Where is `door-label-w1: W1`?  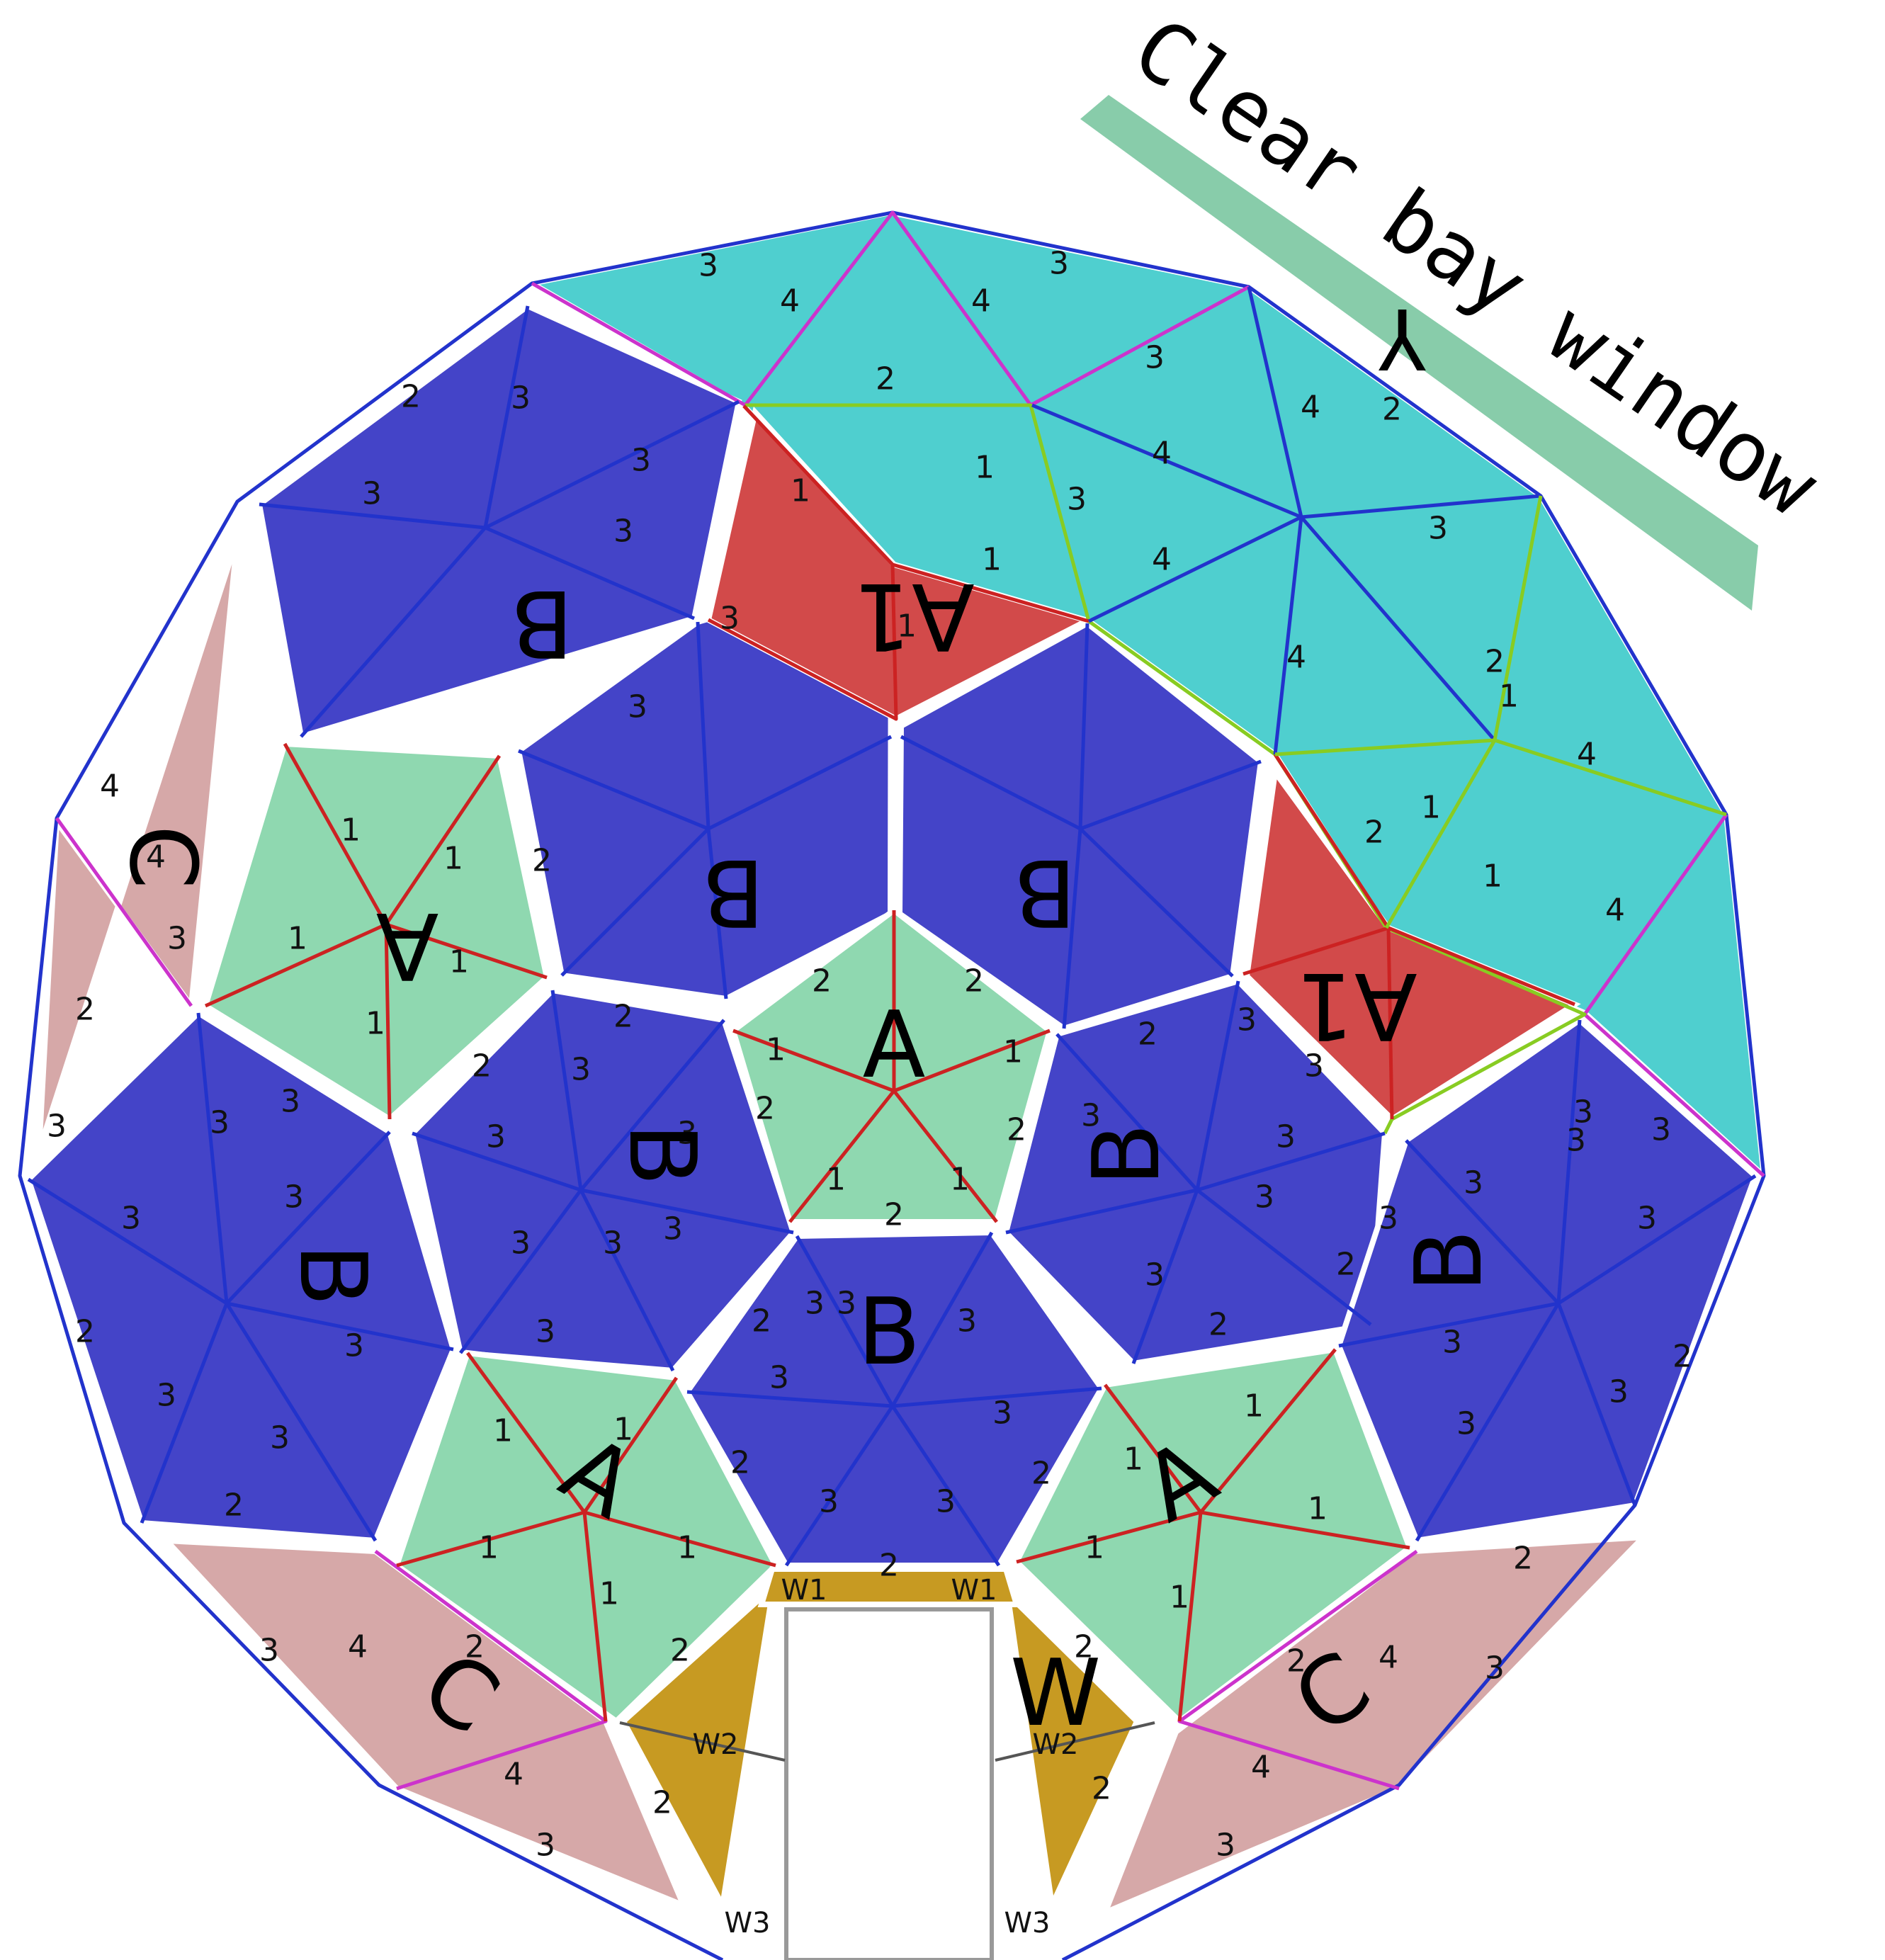 door-label-w1: W1 is located at coordinates (804, 1590).